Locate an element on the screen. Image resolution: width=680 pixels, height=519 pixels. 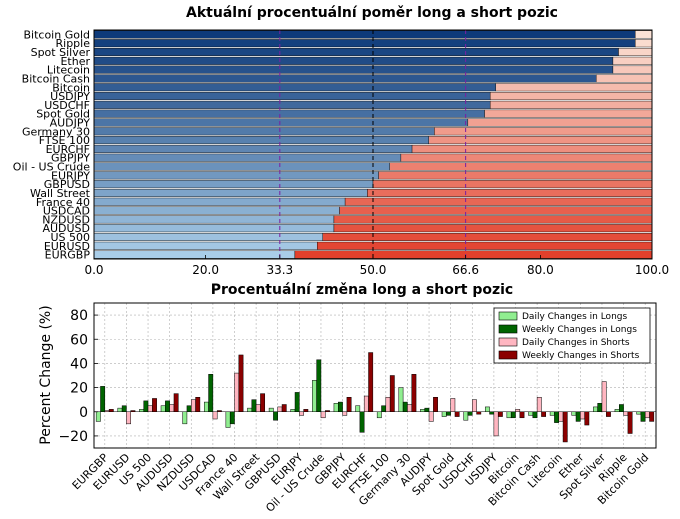
bar-daily-changes-in-shorts-oil-us-crude is located at coordinates (323, 415).